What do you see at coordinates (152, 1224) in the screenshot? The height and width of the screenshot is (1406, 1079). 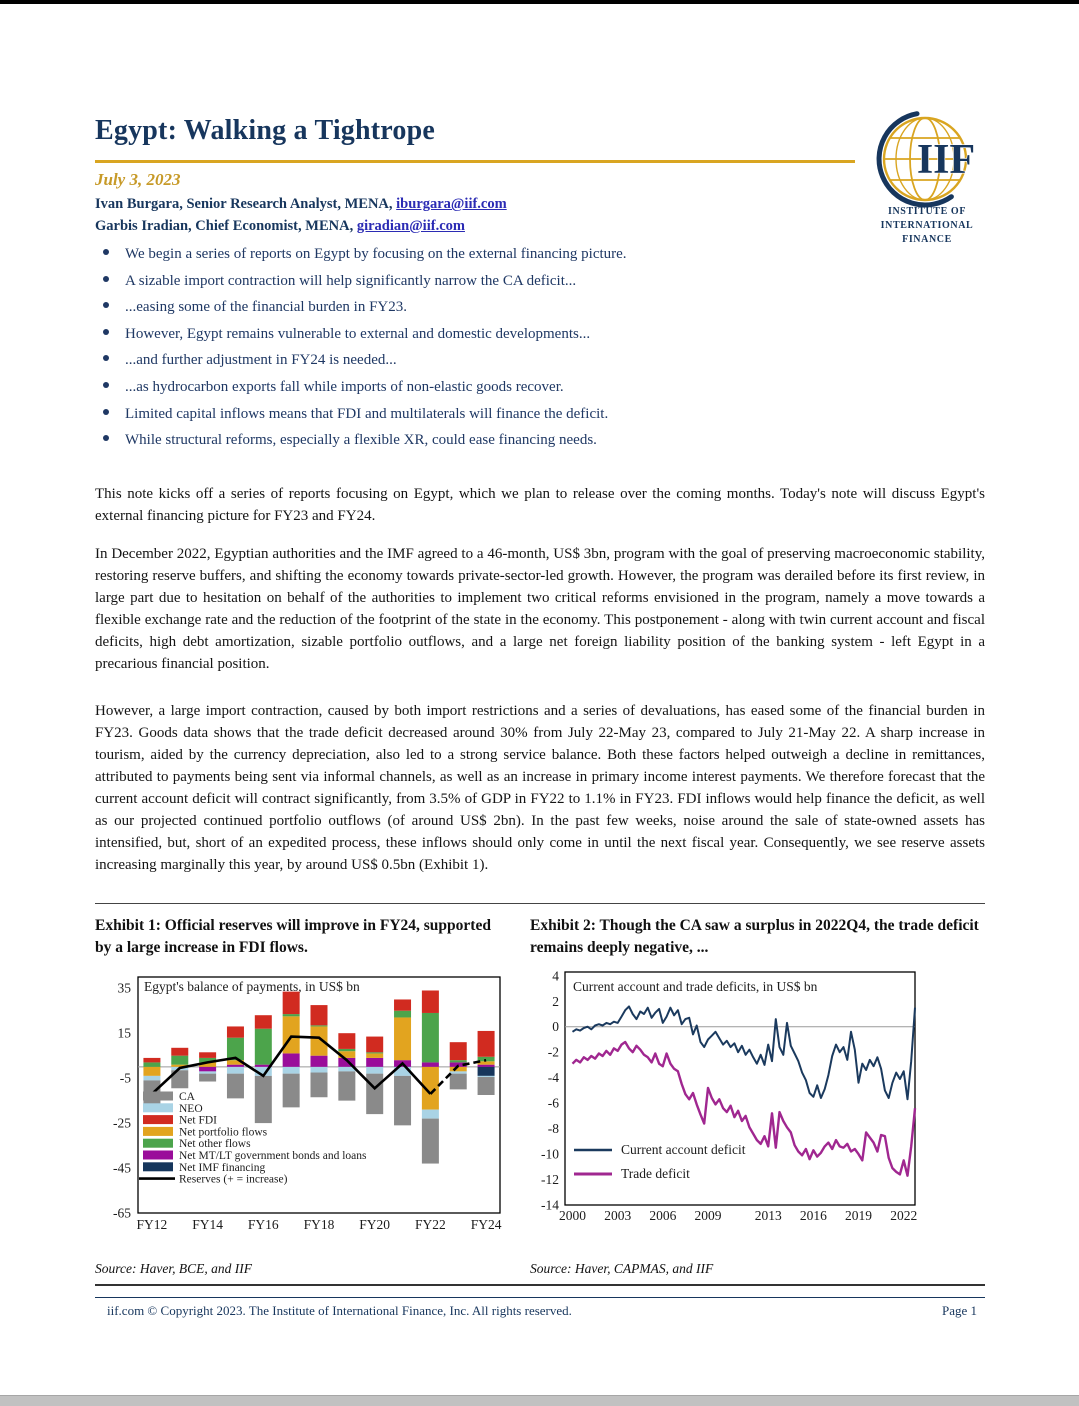 I see `x-tick-label: FY12` at bounding box center [152, 1224].